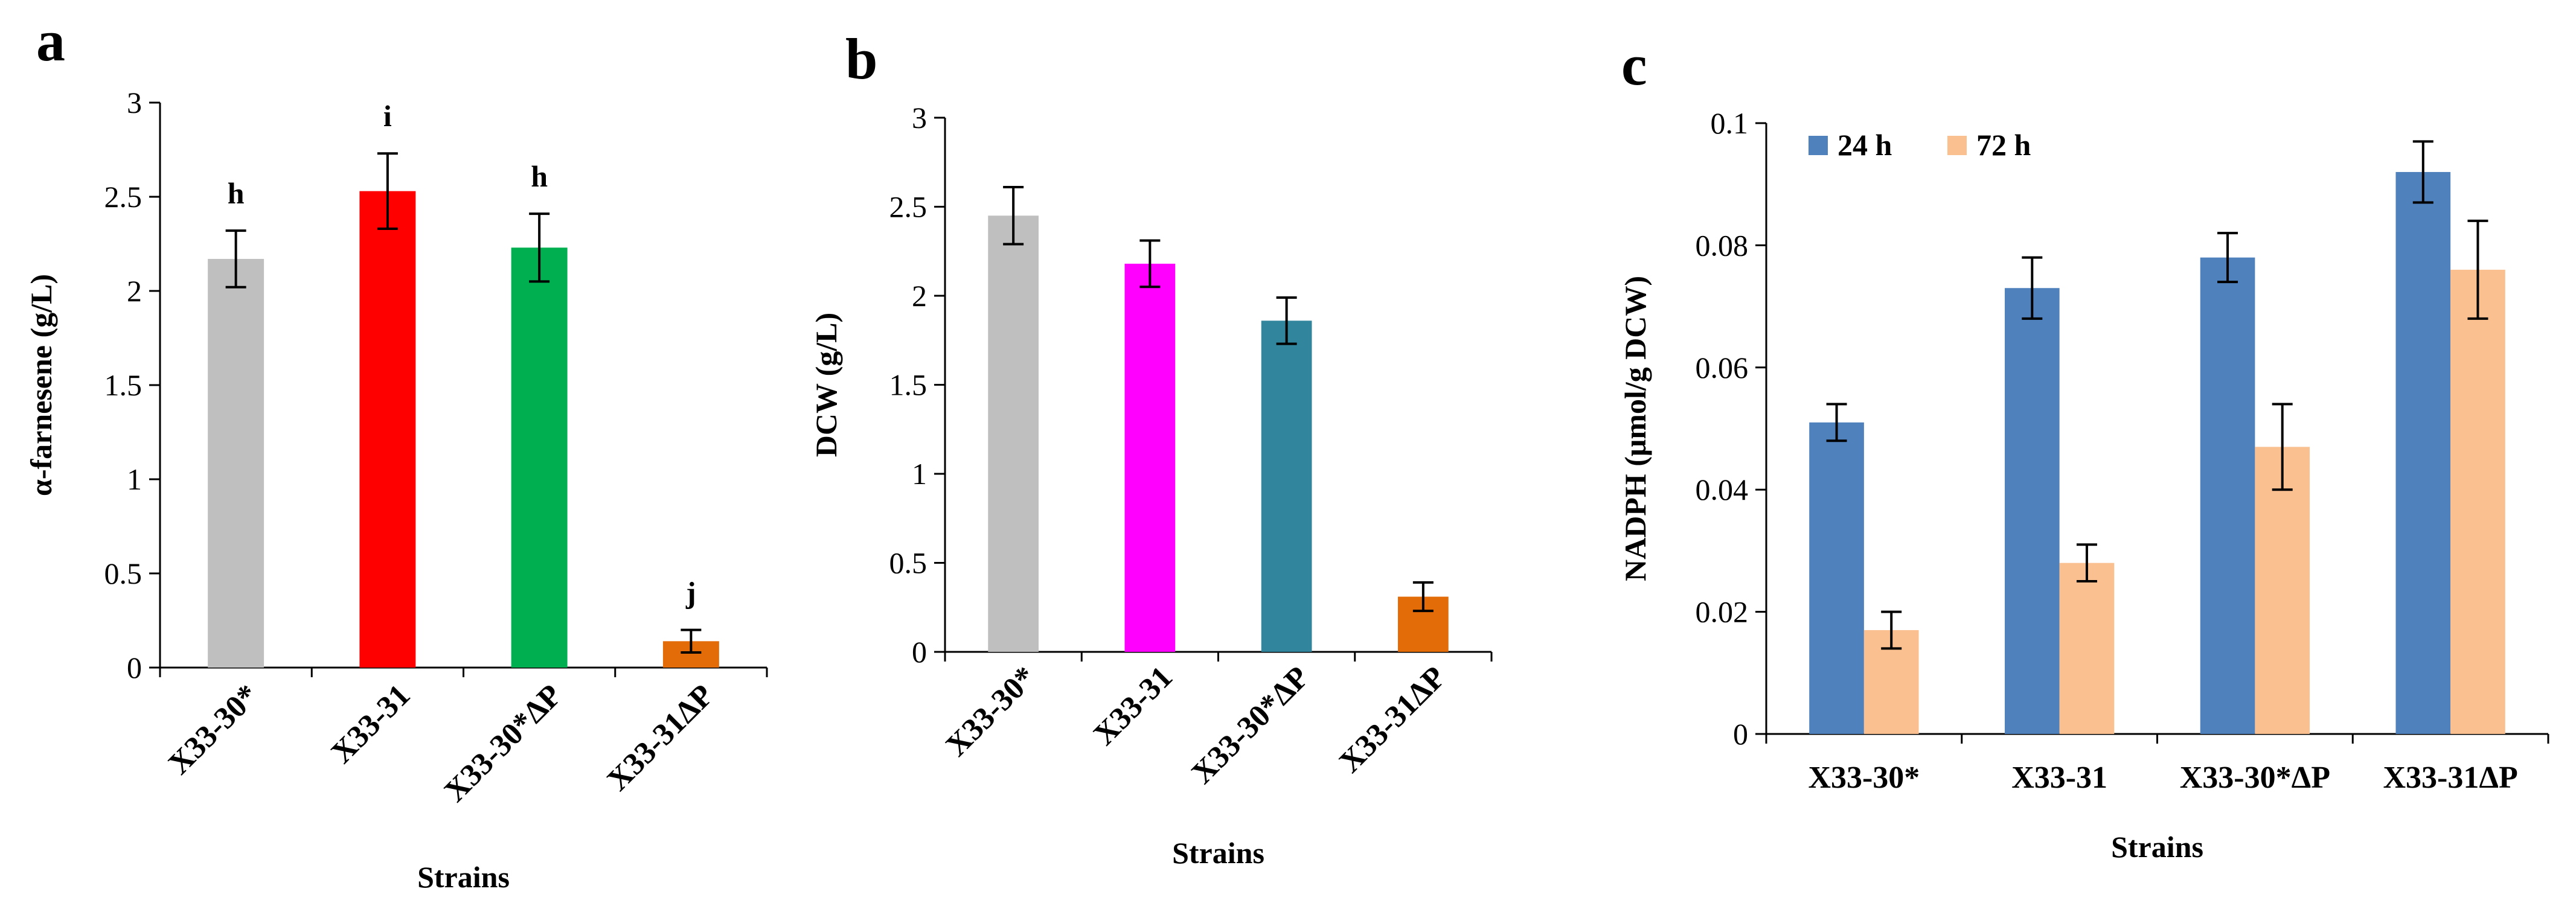 This screenshot has width=2576, height=909. What do you see at coordinates (1634, 65) in the screenshot?
I see `panel-letter: c` at bounding box center [1634, 65].